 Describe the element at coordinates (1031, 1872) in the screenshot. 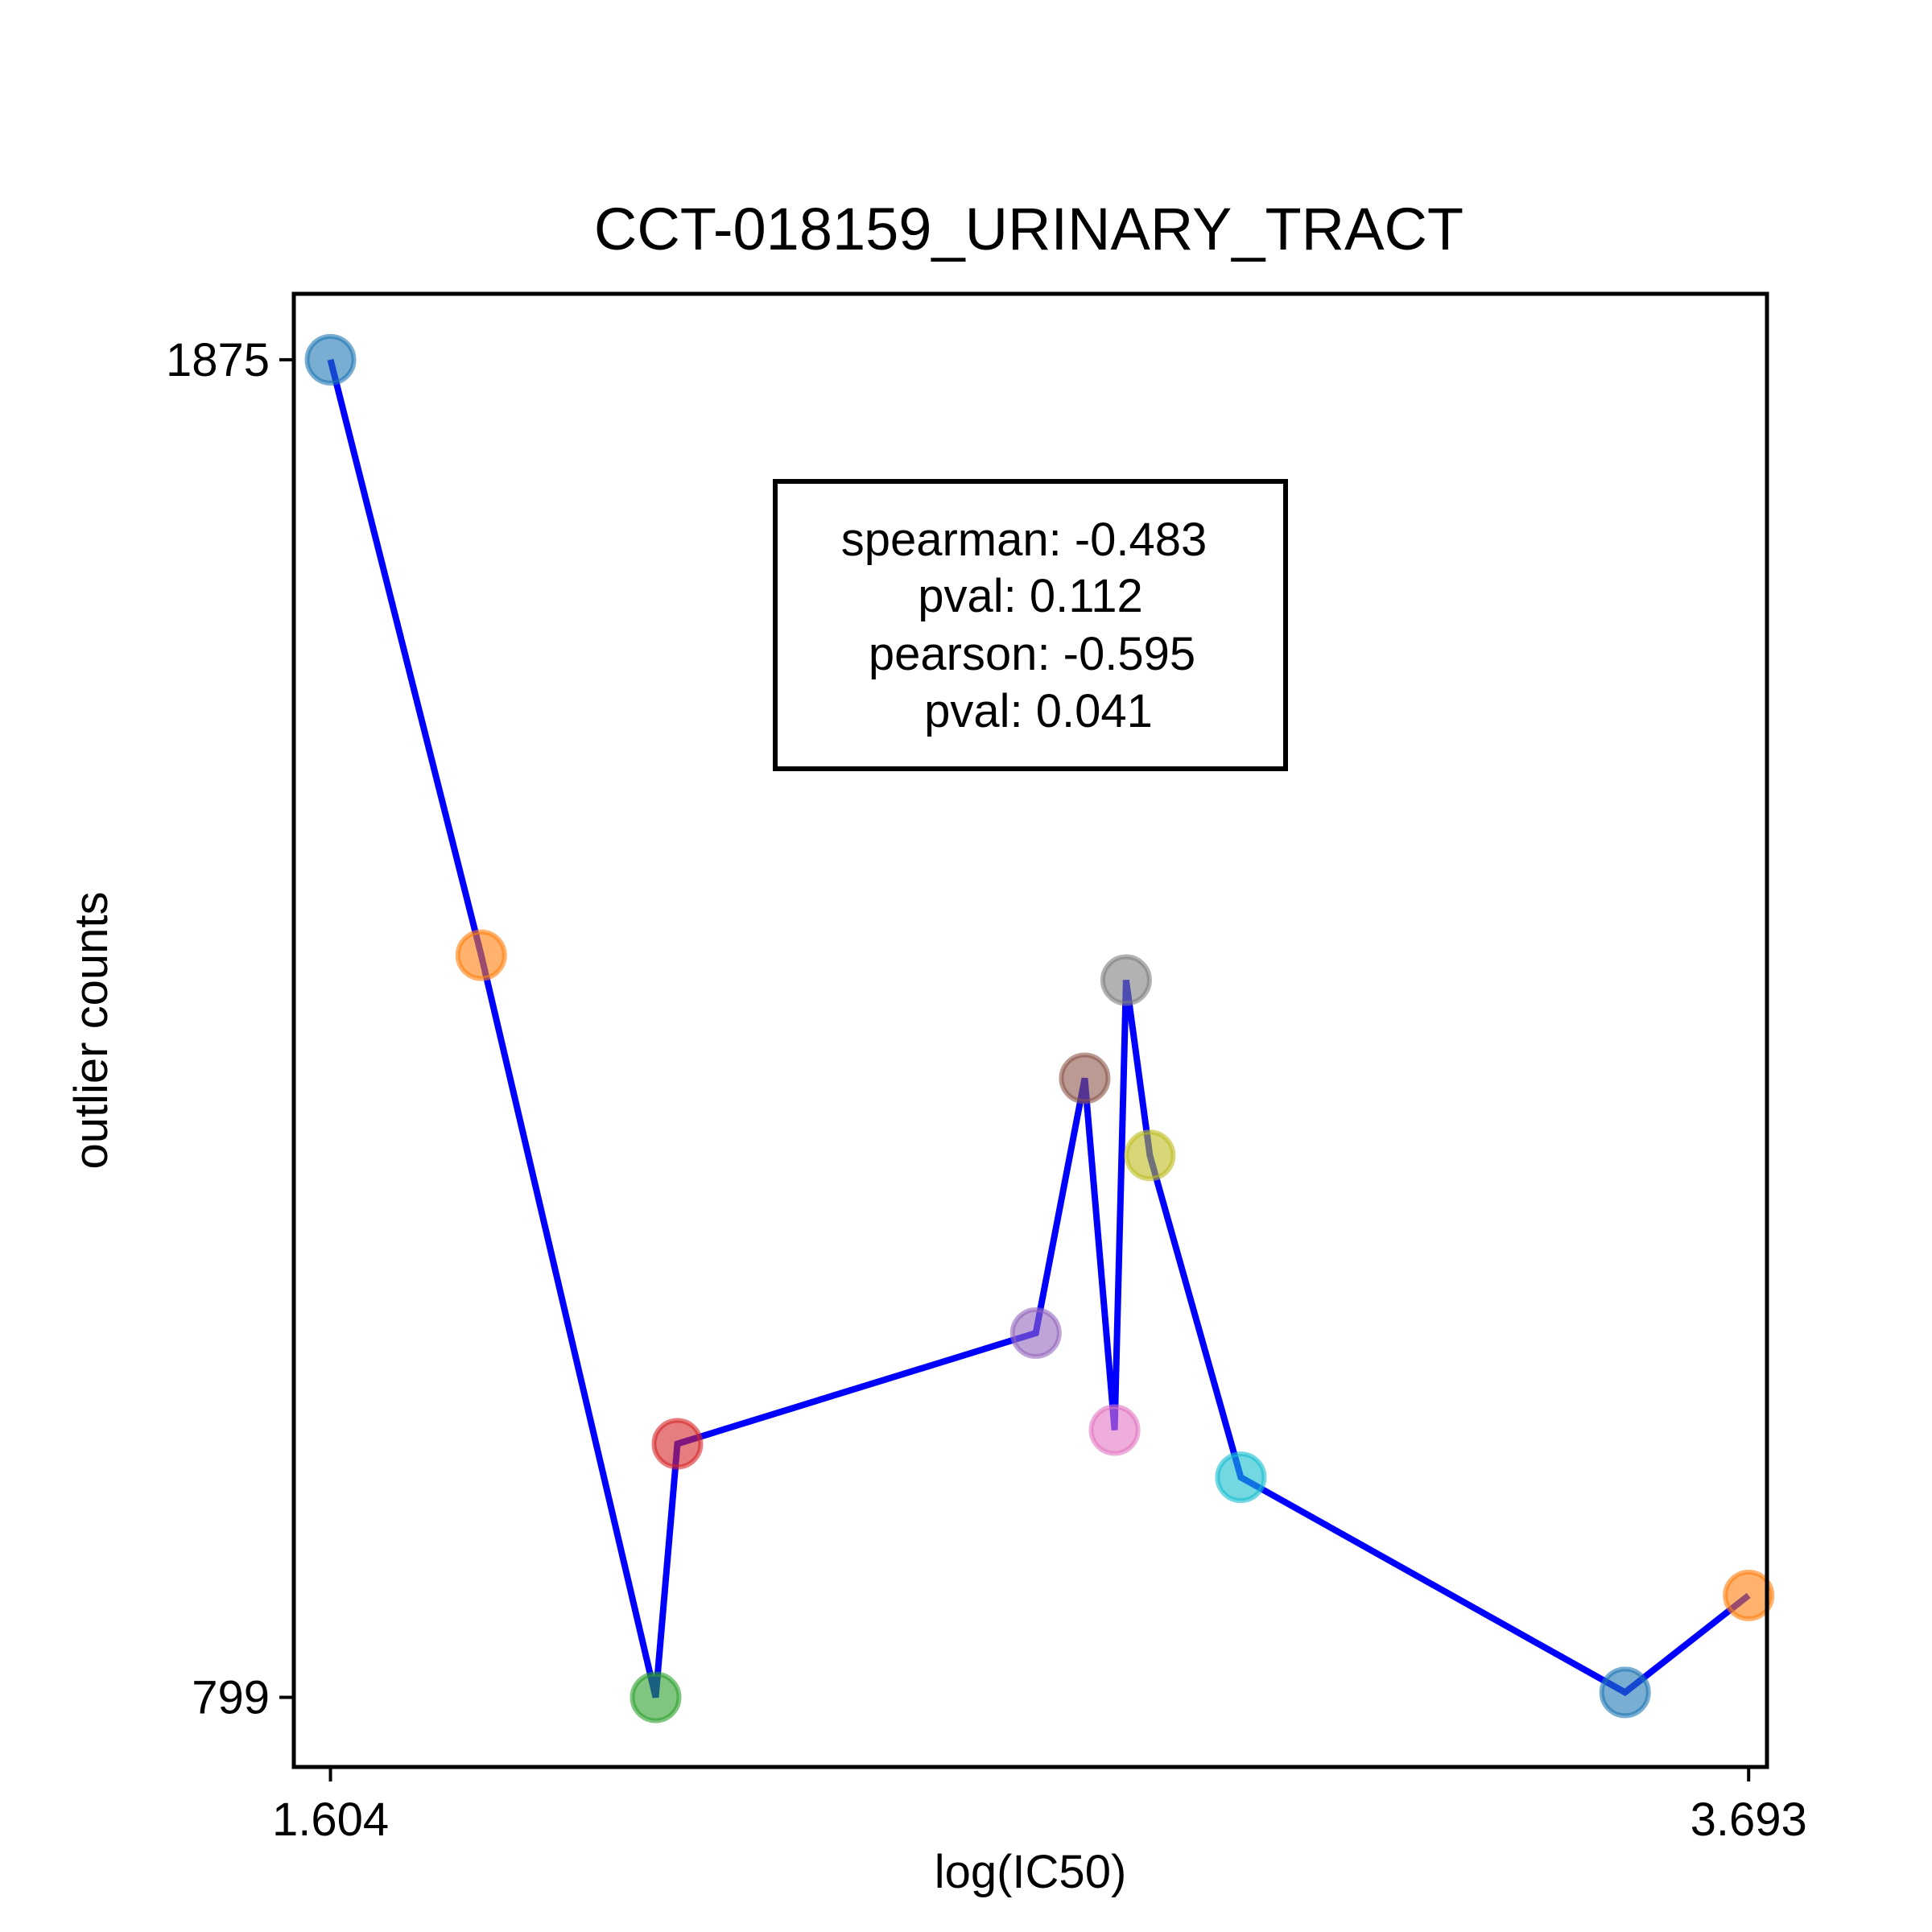

I see `x-axis-label: log(IC50)` at that location.